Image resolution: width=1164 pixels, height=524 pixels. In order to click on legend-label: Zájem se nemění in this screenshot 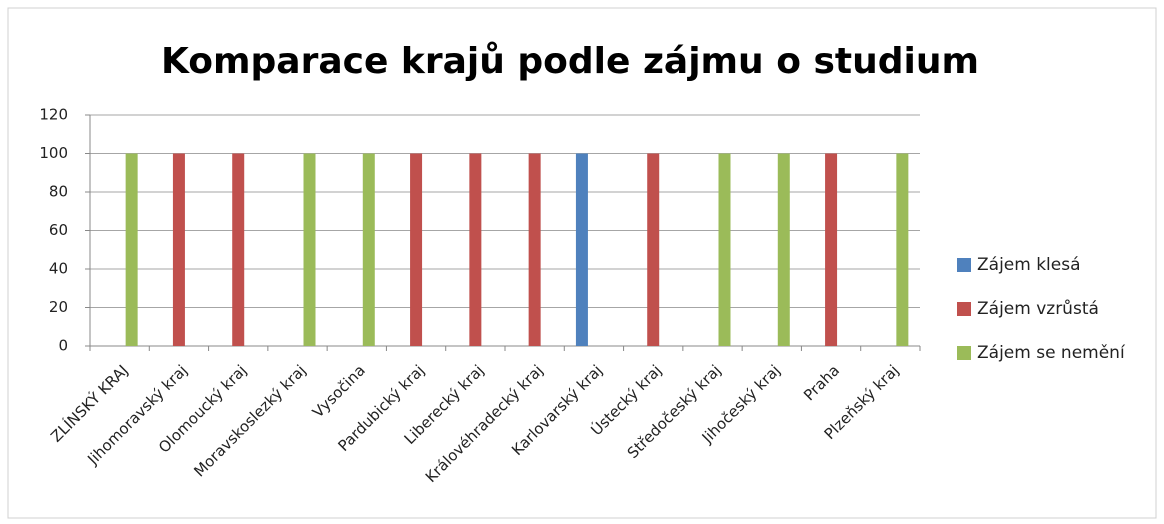, I will do `click(1051, 353)`.